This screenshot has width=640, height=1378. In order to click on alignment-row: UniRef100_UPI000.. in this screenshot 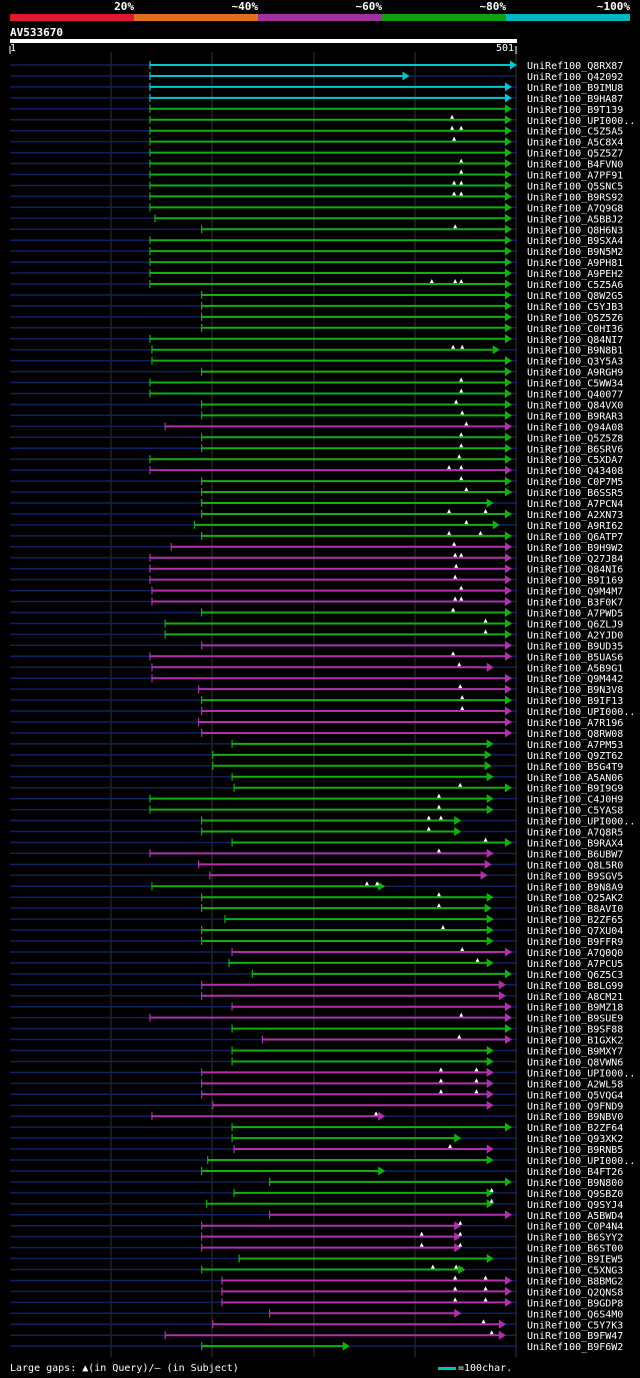, I will do `click(322, 1073)`.